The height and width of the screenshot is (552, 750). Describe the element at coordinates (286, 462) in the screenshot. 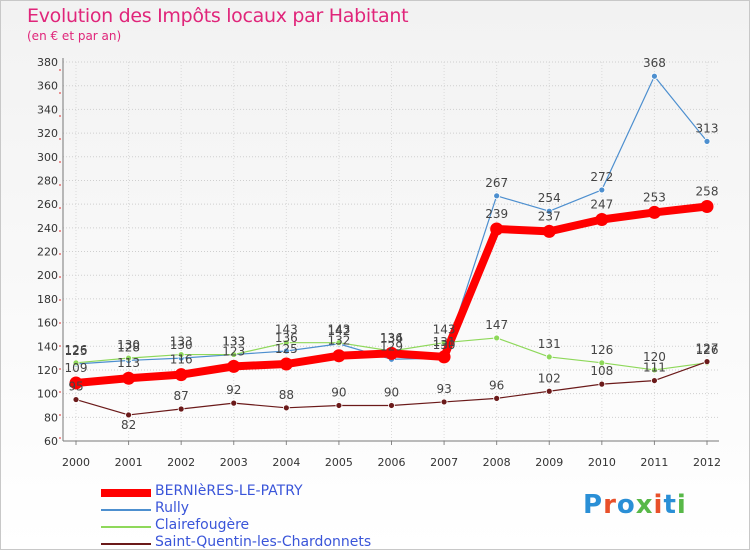

I see `x-tick-label: 2004` at that location.